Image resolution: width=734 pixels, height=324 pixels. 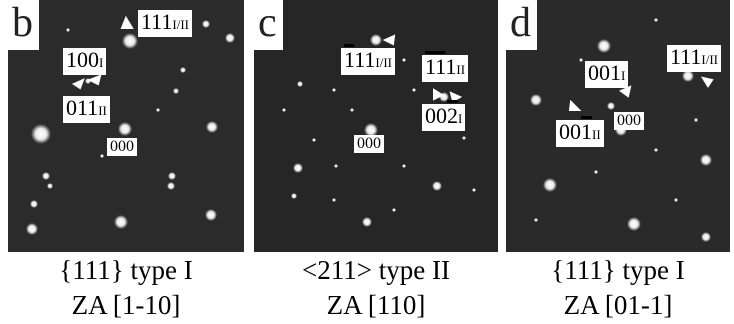 I want to click on panel-letter: c, so click(x=268, y=25).